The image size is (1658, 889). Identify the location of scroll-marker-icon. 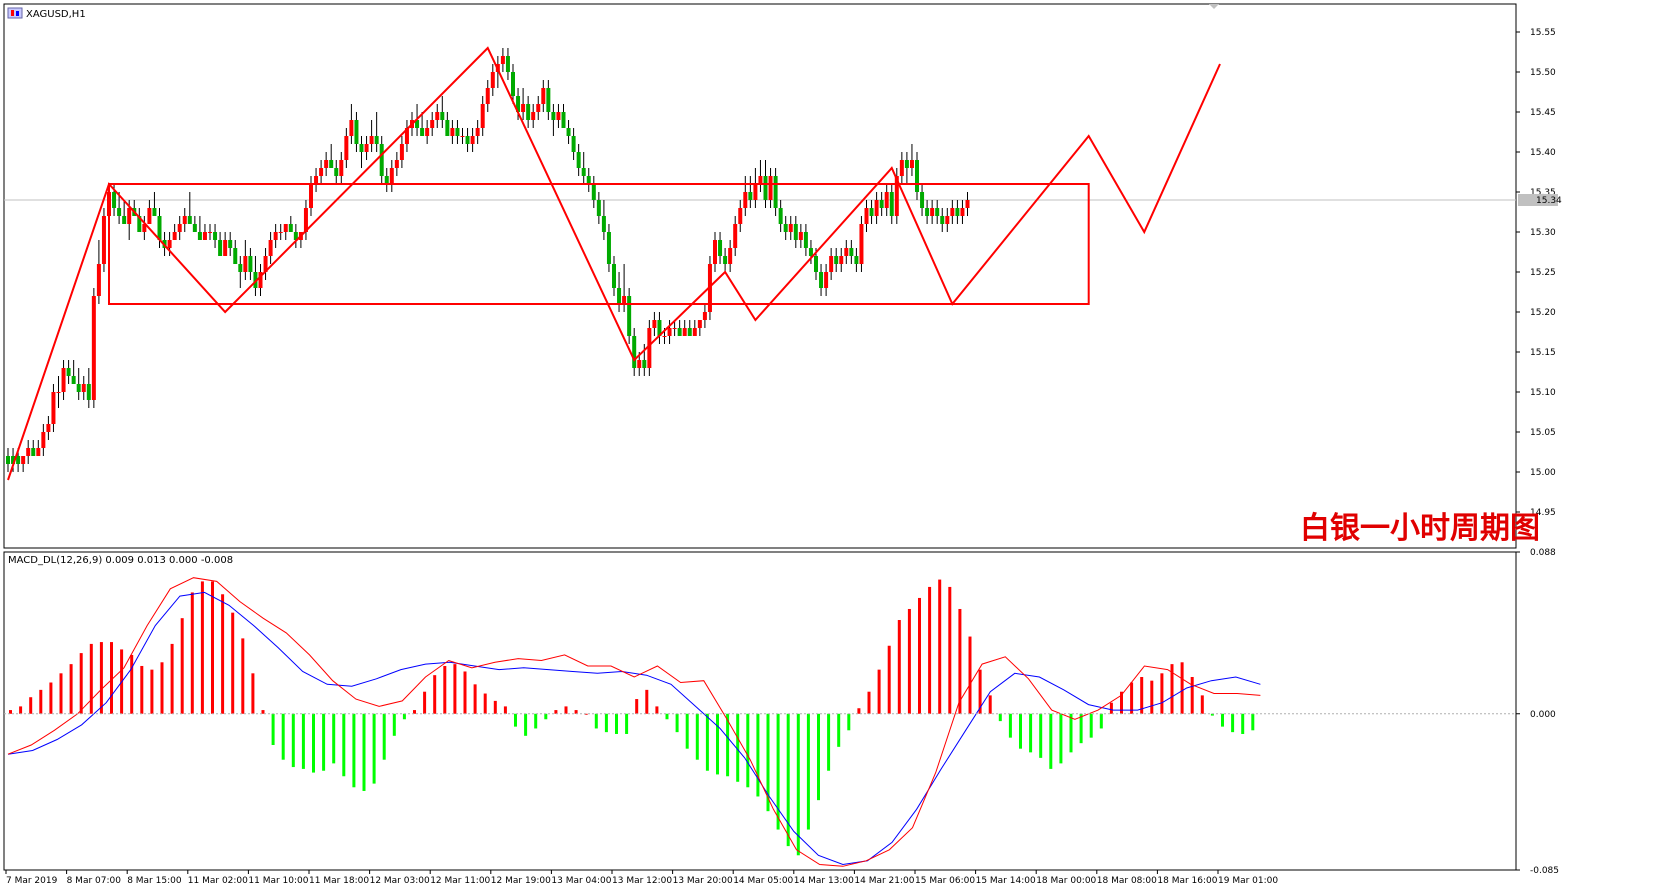
(1214, 6).